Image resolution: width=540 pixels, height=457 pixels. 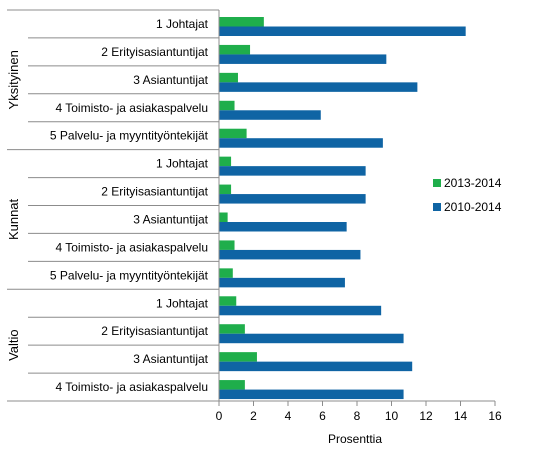 What do you see at coordinates (322, 416) in the screenshot?
I see `x-tick-label: 6` at bounding box center [322, 416].